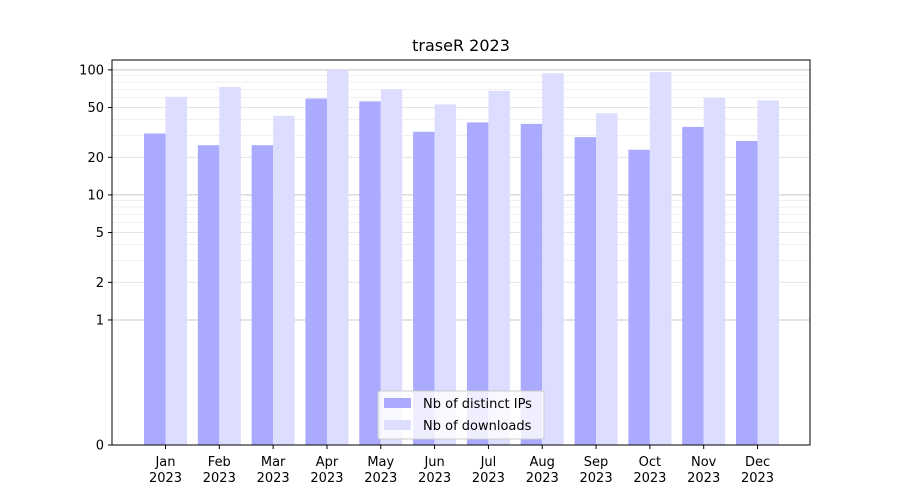 This screenshot has height=500, width=900. What do you see at coordinates (397, 425) in the screenshot?
I see `legend-swatch-downloads` at bounding box center [397, 425].